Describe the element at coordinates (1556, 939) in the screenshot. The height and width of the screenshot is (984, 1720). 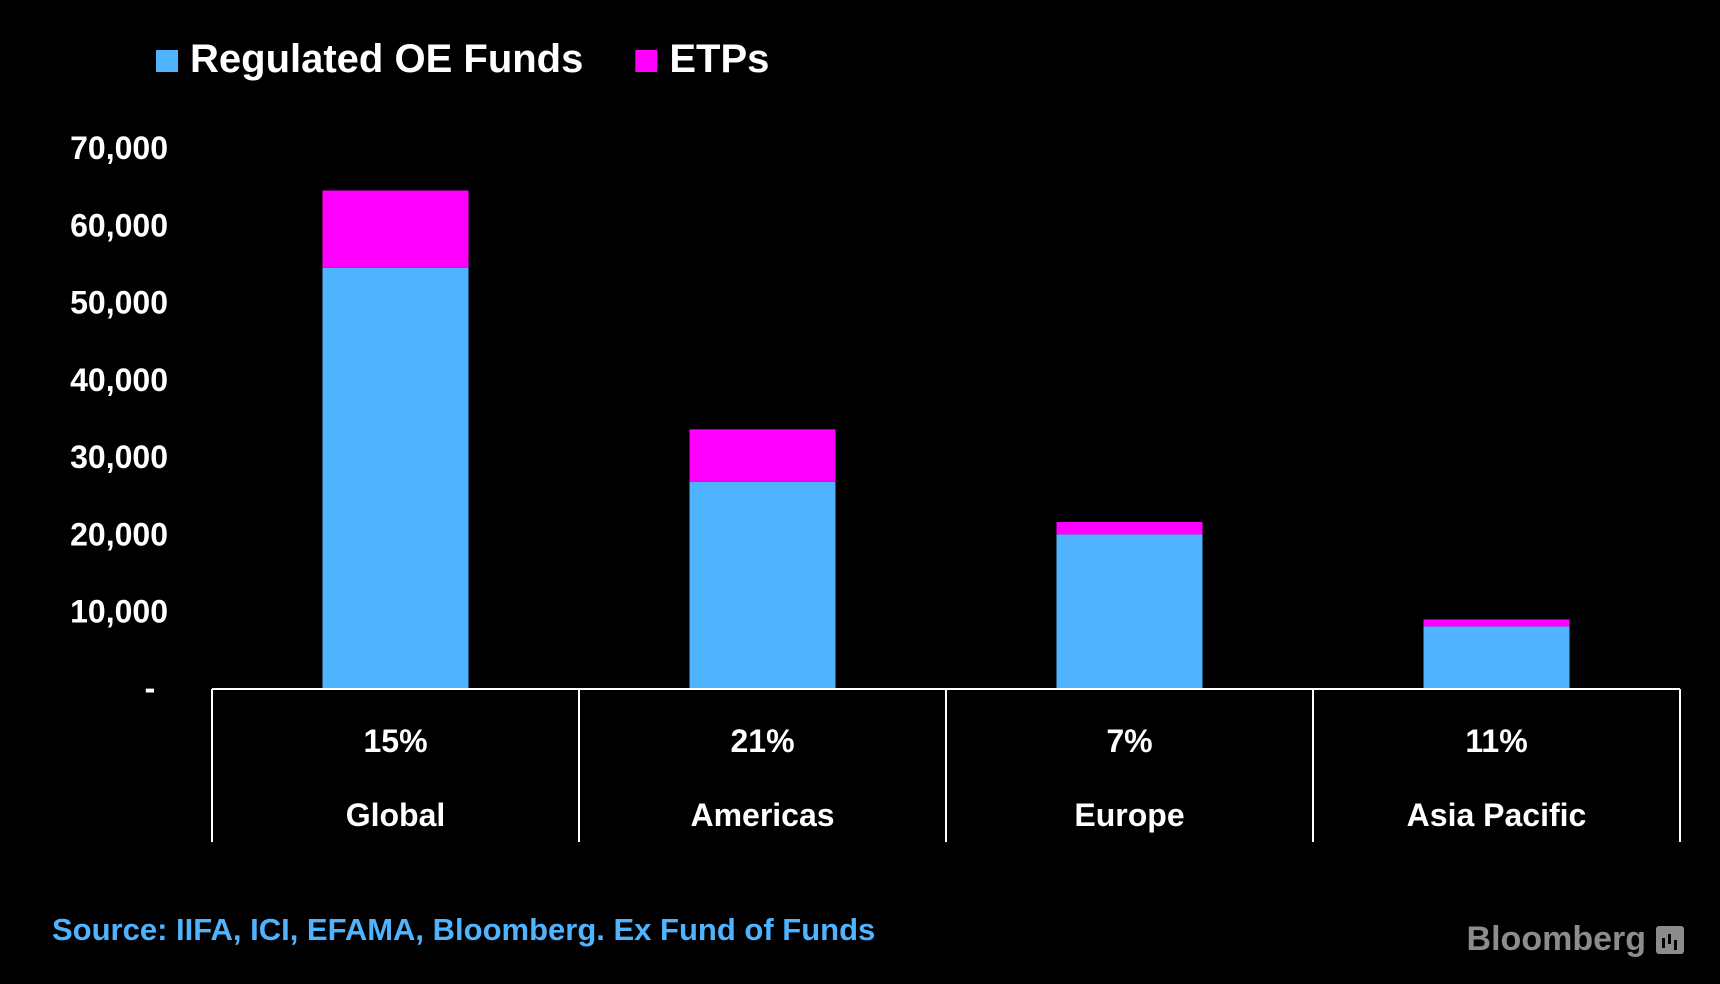
I see `brand-text: Bloomberg` at that location.